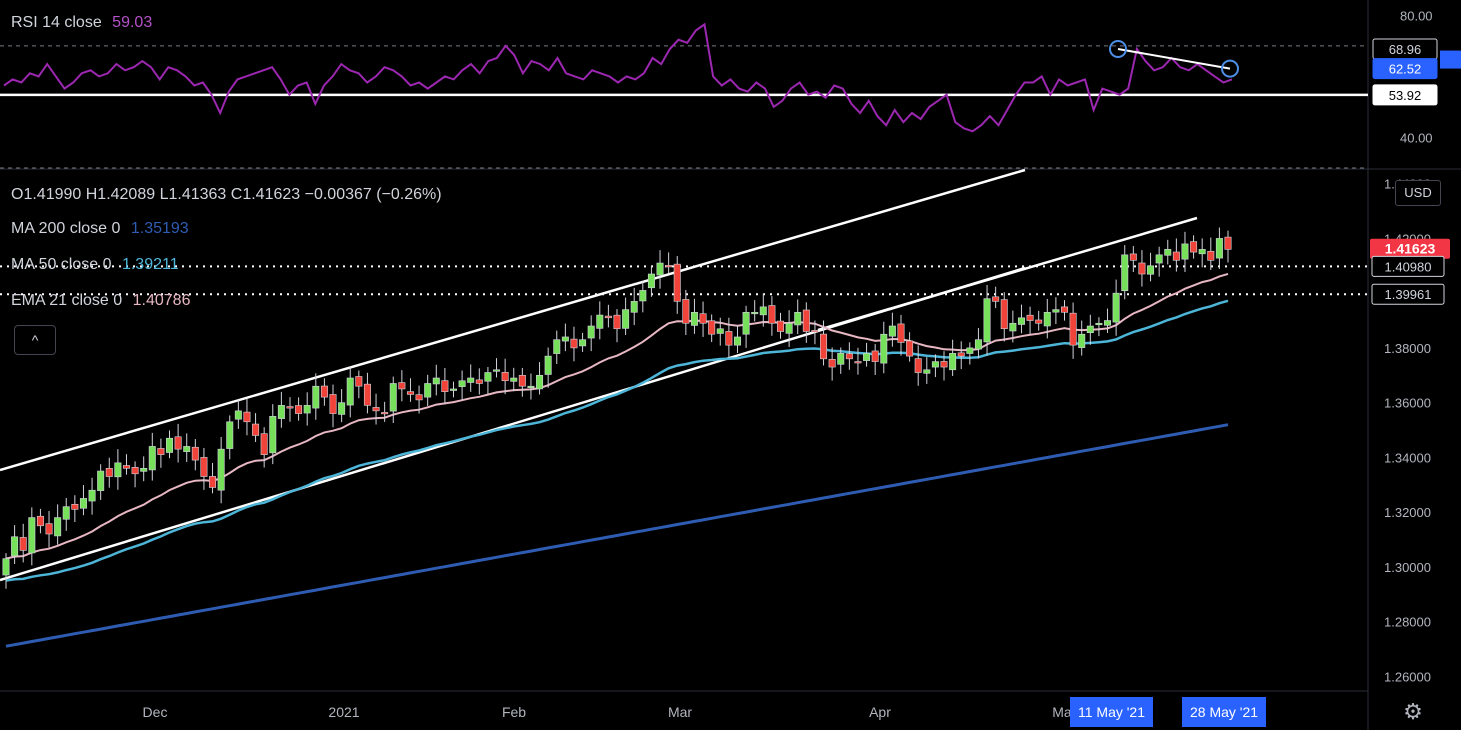  I want to click on rsi-value-marker, so click(1450, 59).